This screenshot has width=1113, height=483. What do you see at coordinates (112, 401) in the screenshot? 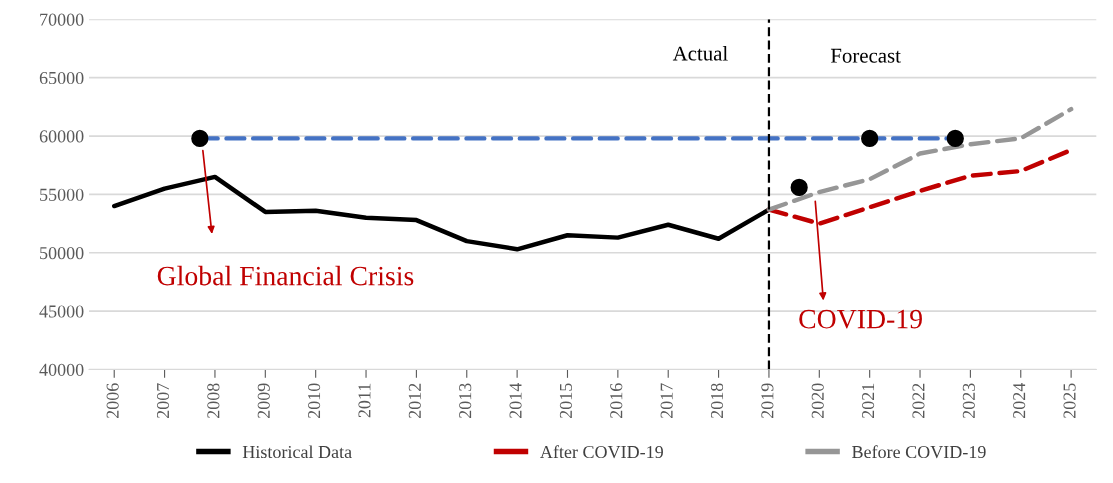
I see `x-tick-label: 2006` at bounding box center [112, 401].